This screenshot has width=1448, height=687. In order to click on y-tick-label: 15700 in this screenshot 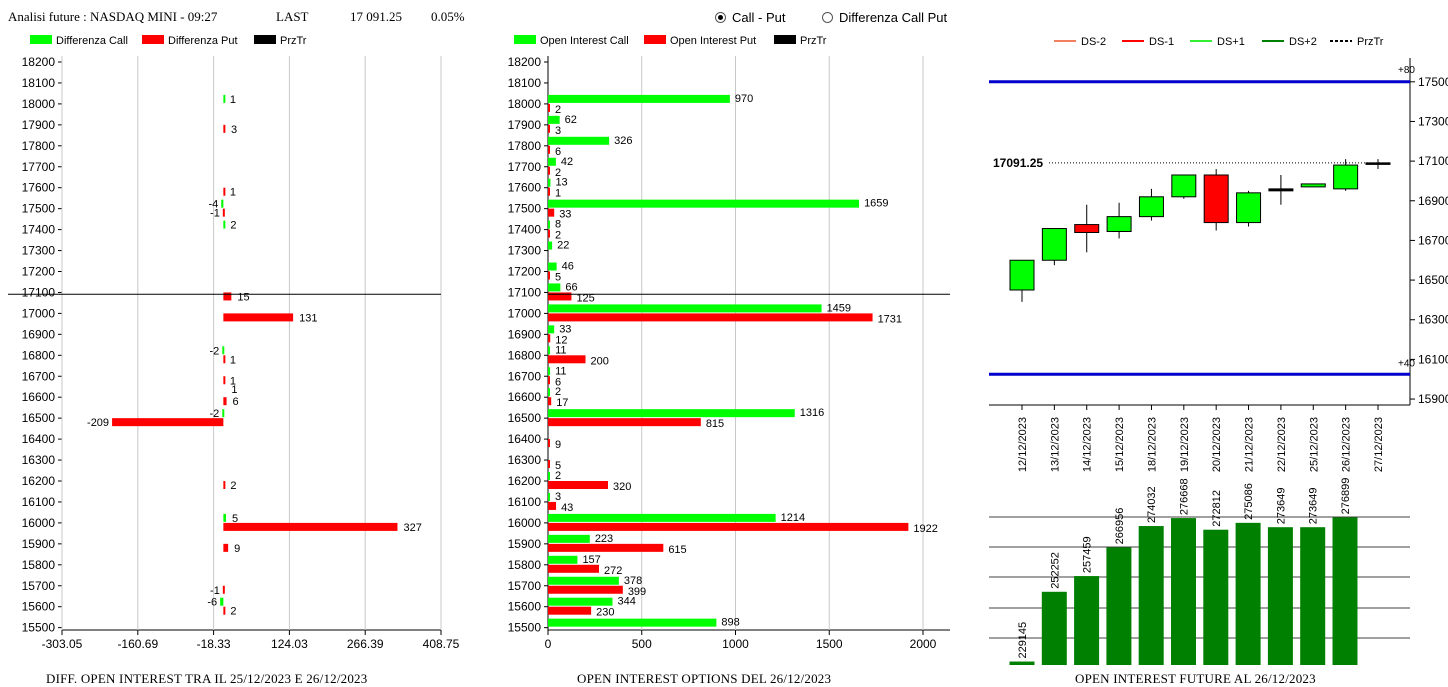, I will do `click(39, 586)`.